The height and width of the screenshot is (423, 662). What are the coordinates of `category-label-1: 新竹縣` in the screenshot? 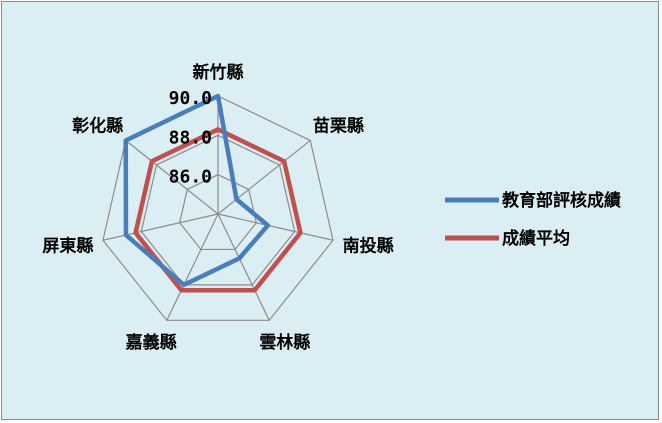 It's located at (218, 72).